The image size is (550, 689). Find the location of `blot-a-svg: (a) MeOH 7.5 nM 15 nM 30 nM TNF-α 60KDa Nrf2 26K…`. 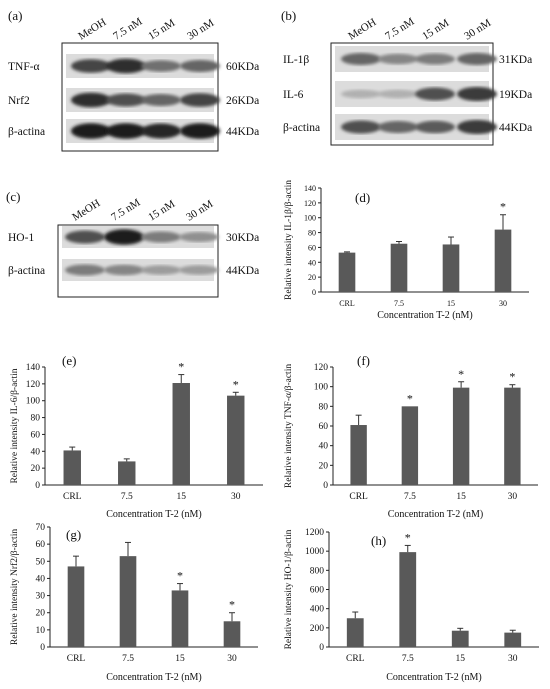

blot-a-svg: (a) MeOH 7.5 nM 15 nM 30 nM TNF-α 60KDa Nrf2 26K… is located at coordinates (133, 80).